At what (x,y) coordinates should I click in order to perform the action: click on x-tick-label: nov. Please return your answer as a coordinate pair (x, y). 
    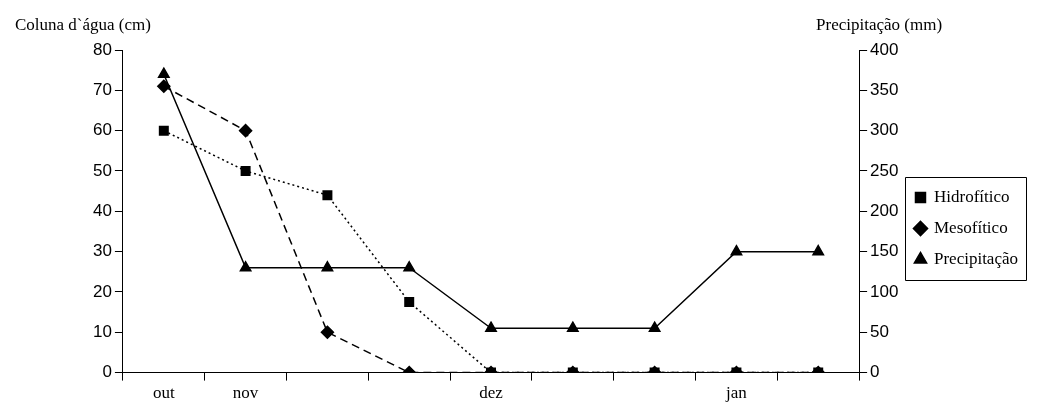
    Looking at the image, I should click on (245, 393).